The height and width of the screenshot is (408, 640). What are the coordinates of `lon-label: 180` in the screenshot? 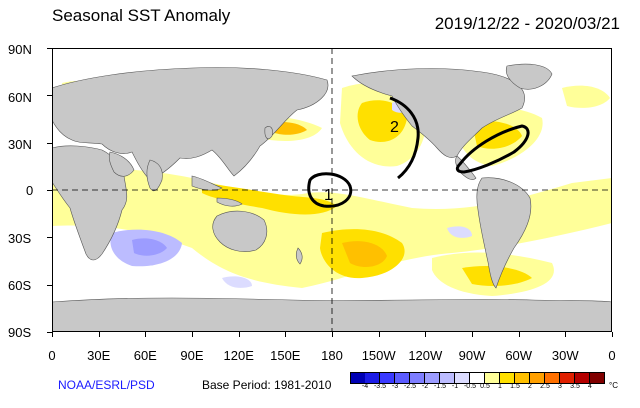 It's located at (332, 355).